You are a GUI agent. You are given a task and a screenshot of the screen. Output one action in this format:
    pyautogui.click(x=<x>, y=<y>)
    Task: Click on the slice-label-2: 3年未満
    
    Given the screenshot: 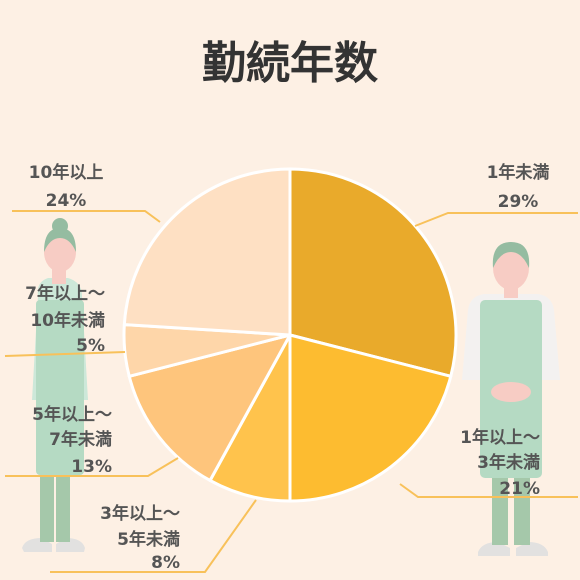 What is the action you would take?
    pyautogui.click(x=508, y=462)
    